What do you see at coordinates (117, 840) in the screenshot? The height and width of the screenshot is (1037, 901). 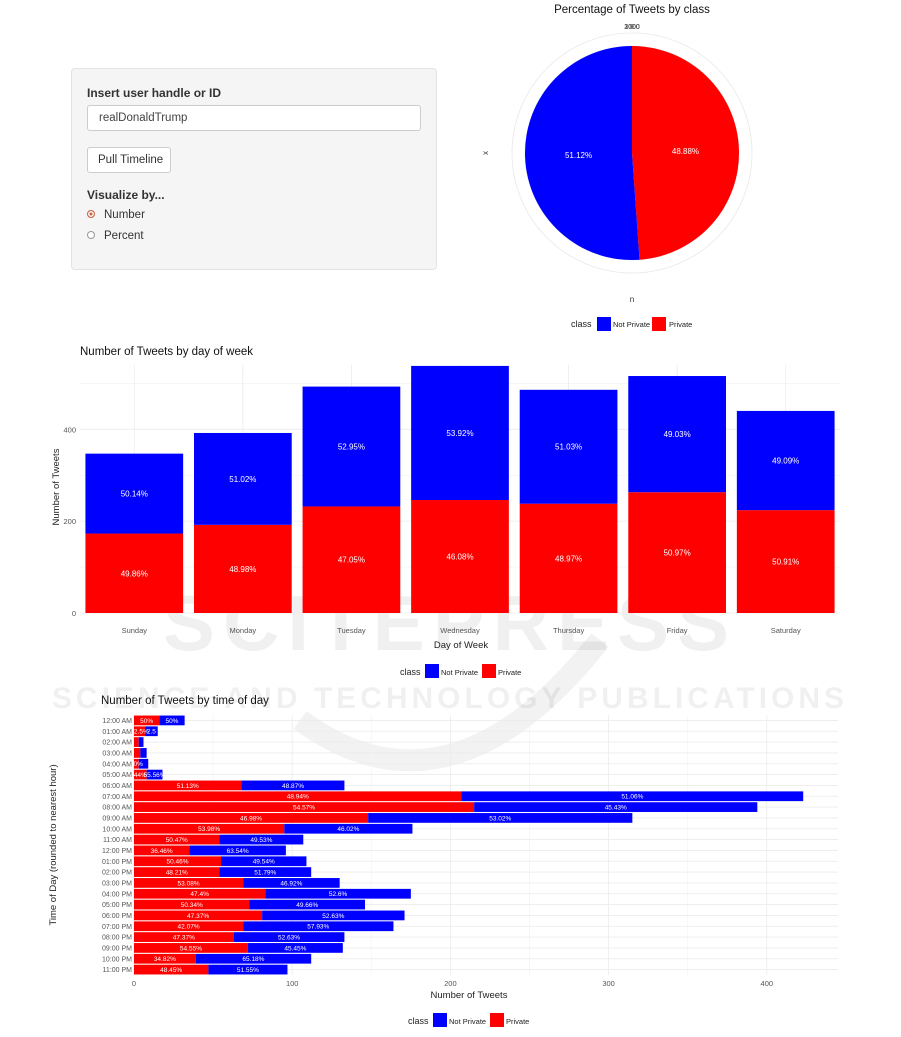 I see `tod-y-tick: 11:00 AM` at bounding box center [117, 840].